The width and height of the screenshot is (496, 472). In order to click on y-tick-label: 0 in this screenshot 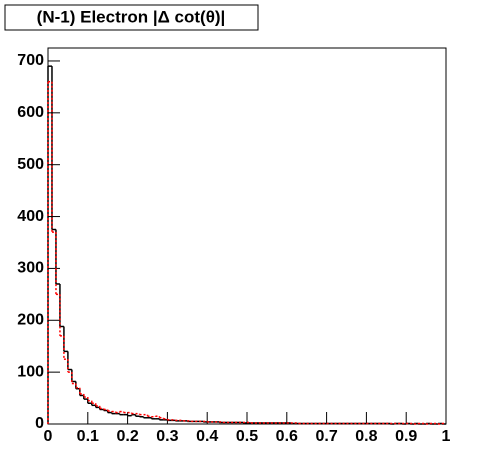, I will do `click(39, 423)`.